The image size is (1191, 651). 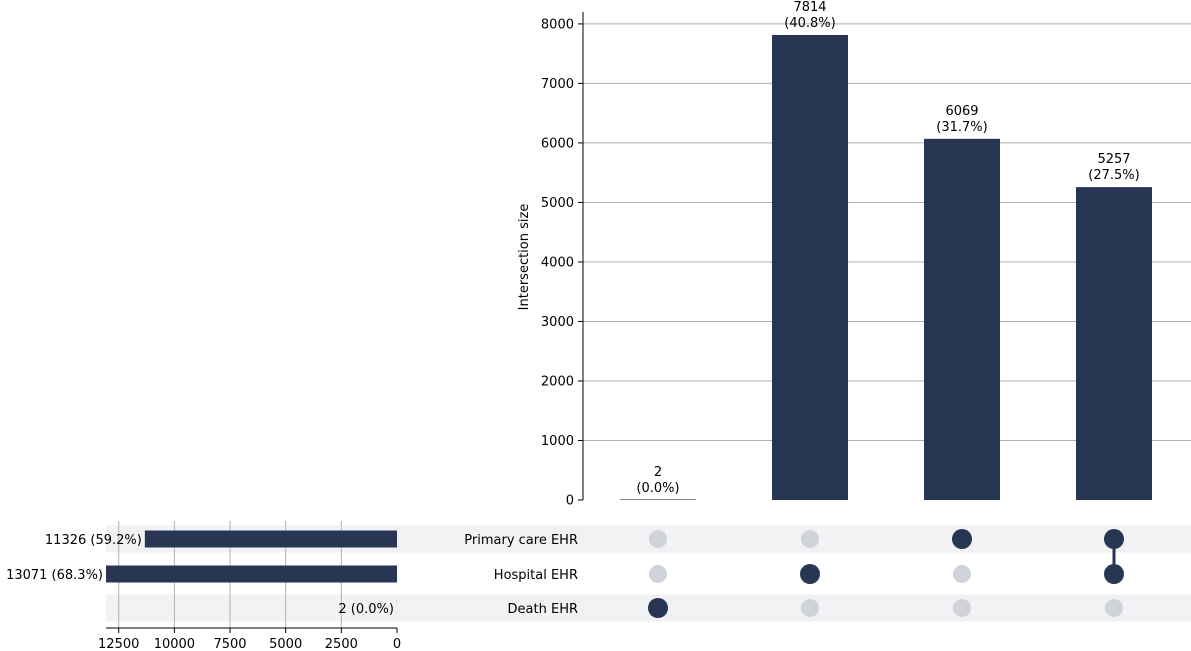 I want to click on intersection-y-axis: 0 1000 2000 3000 4000 5000 6000 7000 8000, so click(x=562, y=260).